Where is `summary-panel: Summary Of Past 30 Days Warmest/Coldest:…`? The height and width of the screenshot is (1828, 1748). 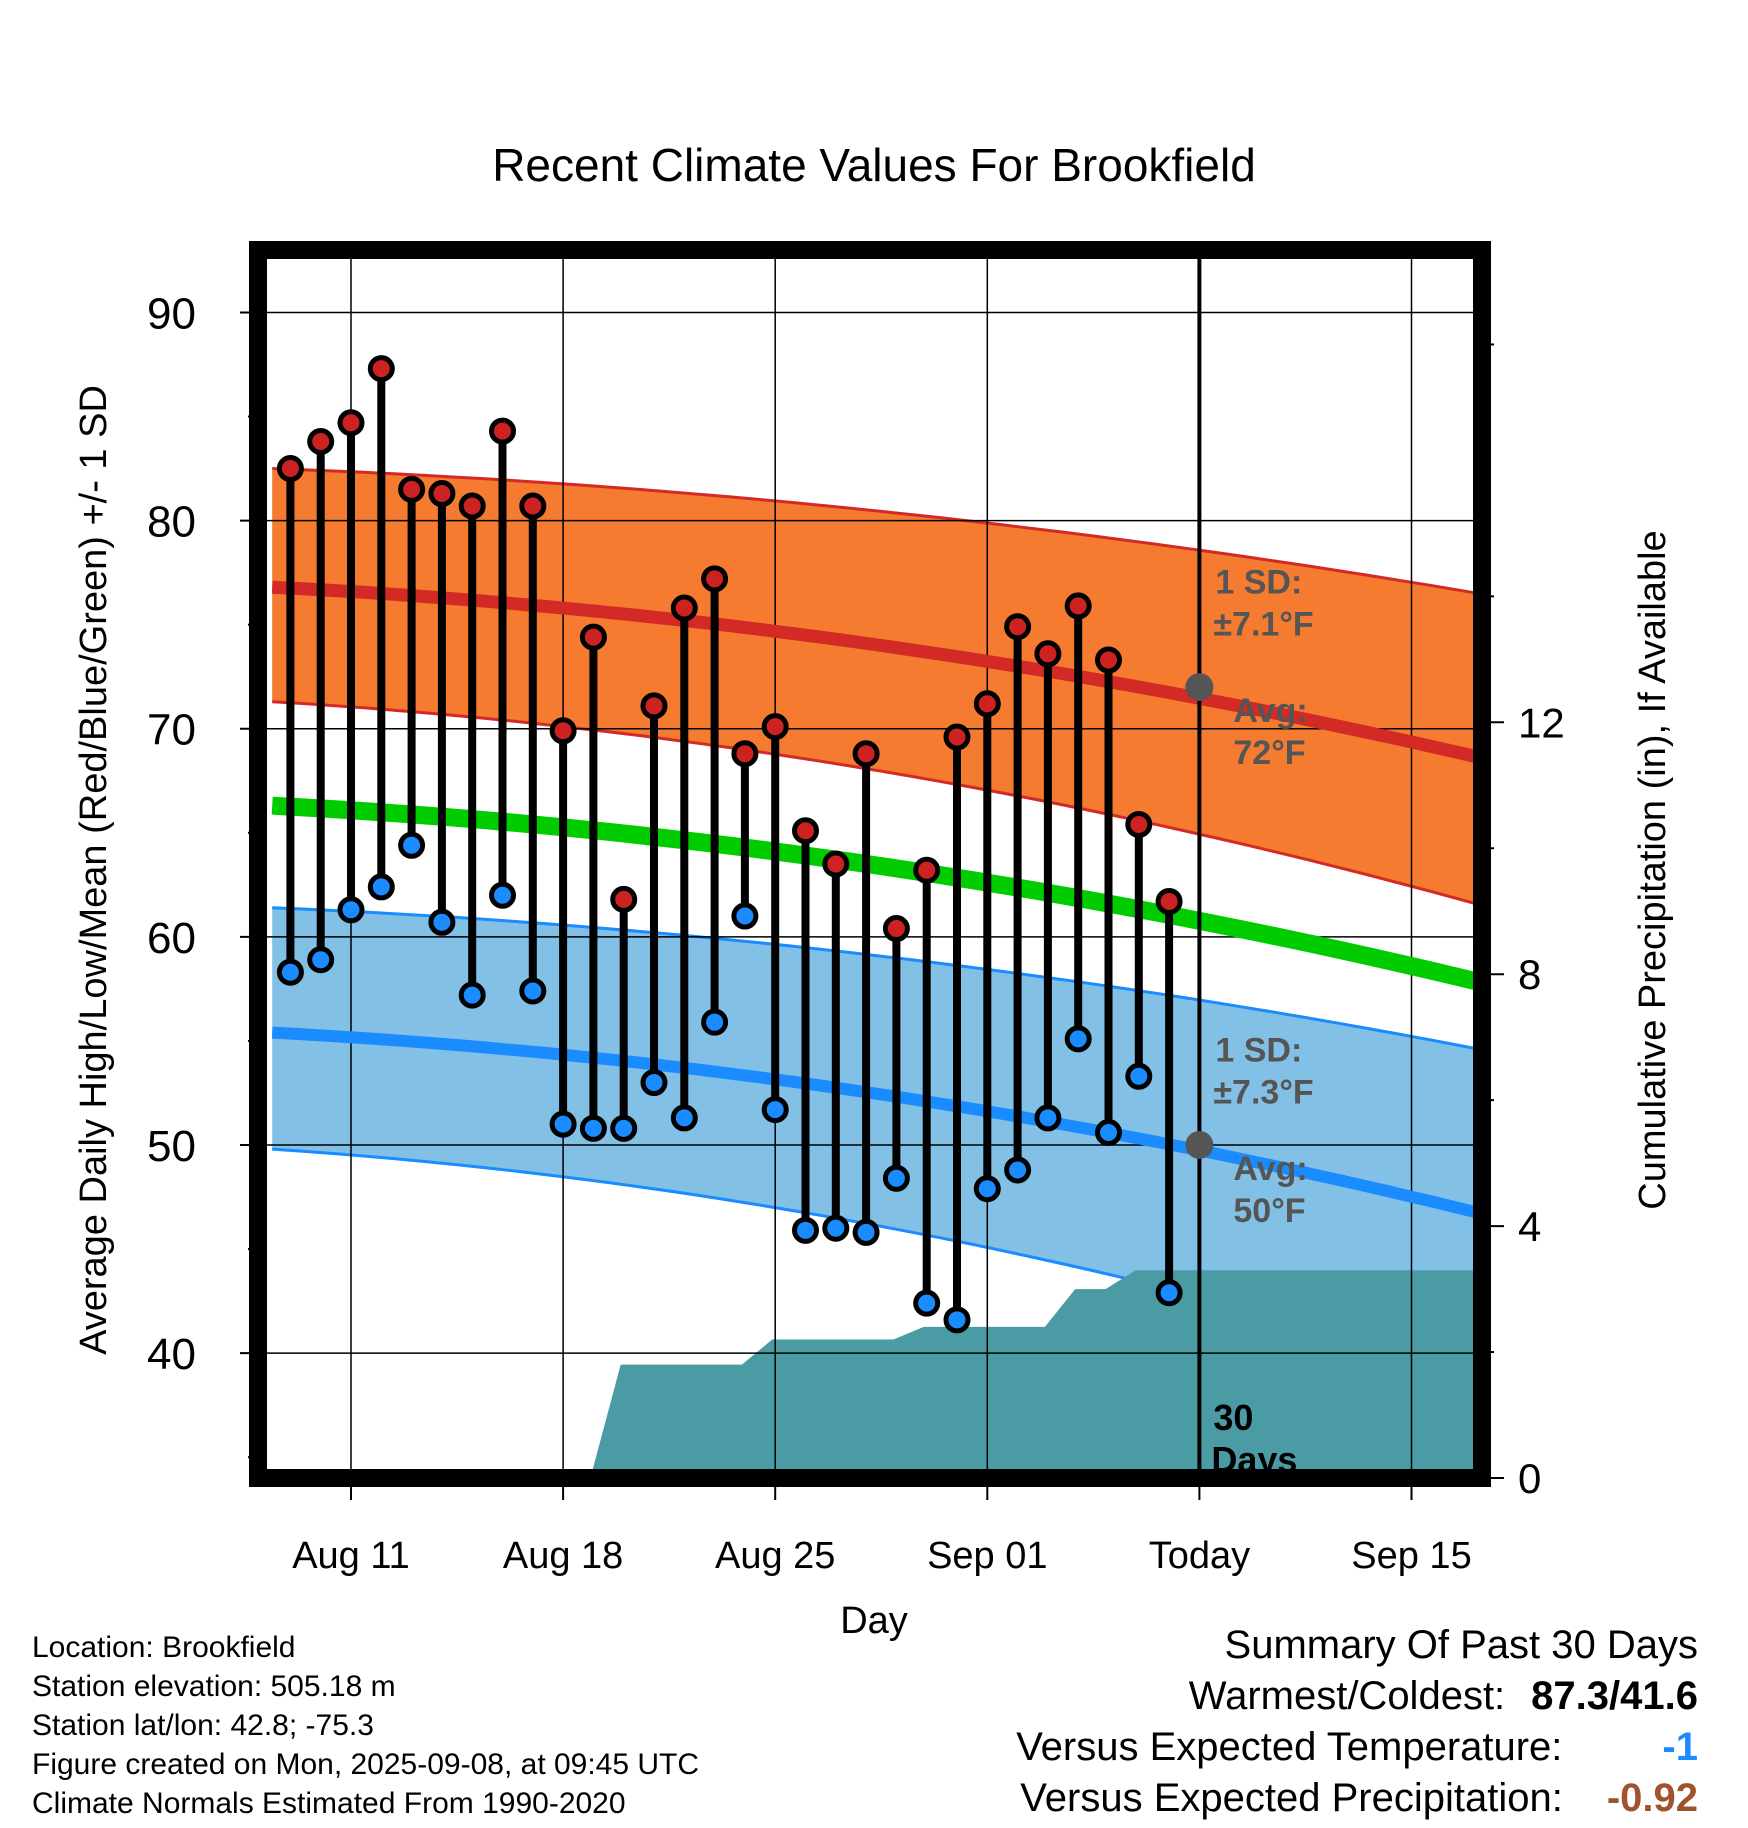
summary-panel: Summary Of Past 30 Days Warmest/Coldest:… is located at coordinates (1357, 1722).